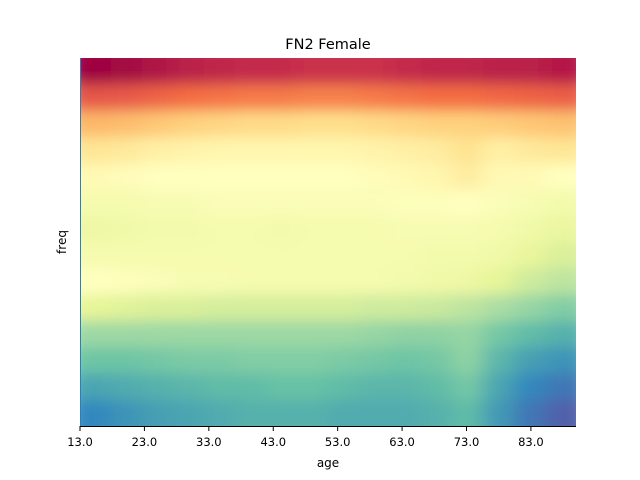 The width and height of the screenshot is (640, 480). What do you see at coordinates (402, 442) in the screenshot?
I see `x-tick-label: 63.0` at bounding box center [402, 442].